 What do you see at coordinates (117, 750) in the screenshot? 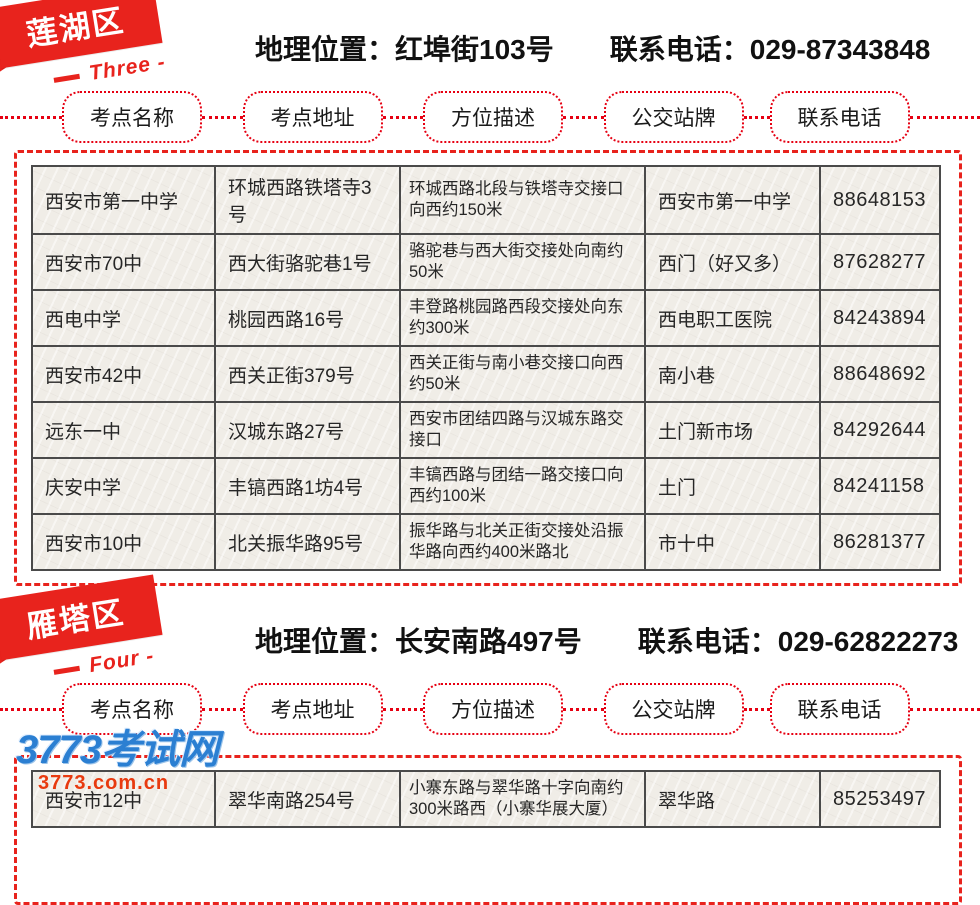
I see `site-logo: 3773考试网` at bounding box center [117, 750].